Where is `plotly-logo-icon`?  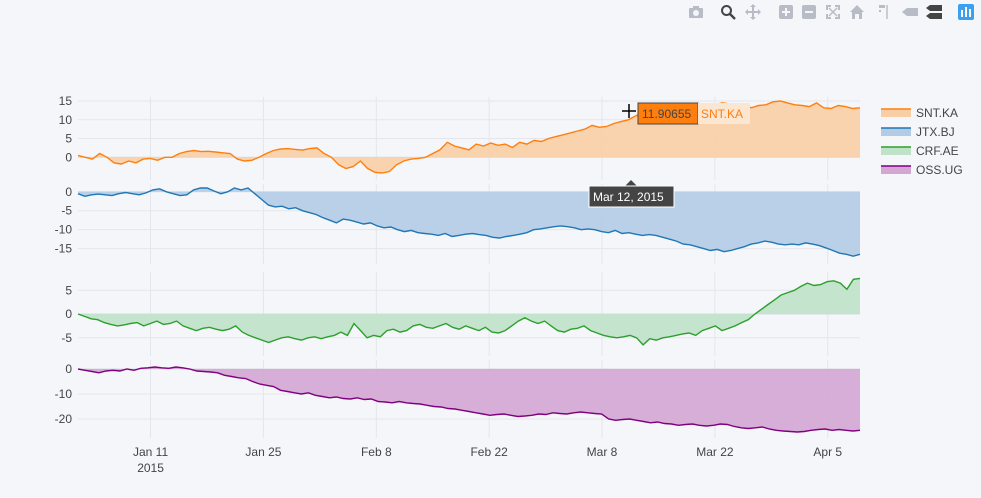
plotly-logo-icon is located at coordinates (966, 12).